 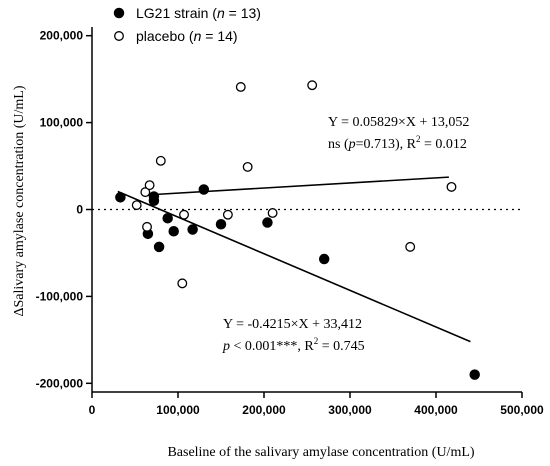 What do you see at coordinates (60, 383) in the screenshot?
I see `y-tick-label: -200,000` at bounding box center [60, 383].